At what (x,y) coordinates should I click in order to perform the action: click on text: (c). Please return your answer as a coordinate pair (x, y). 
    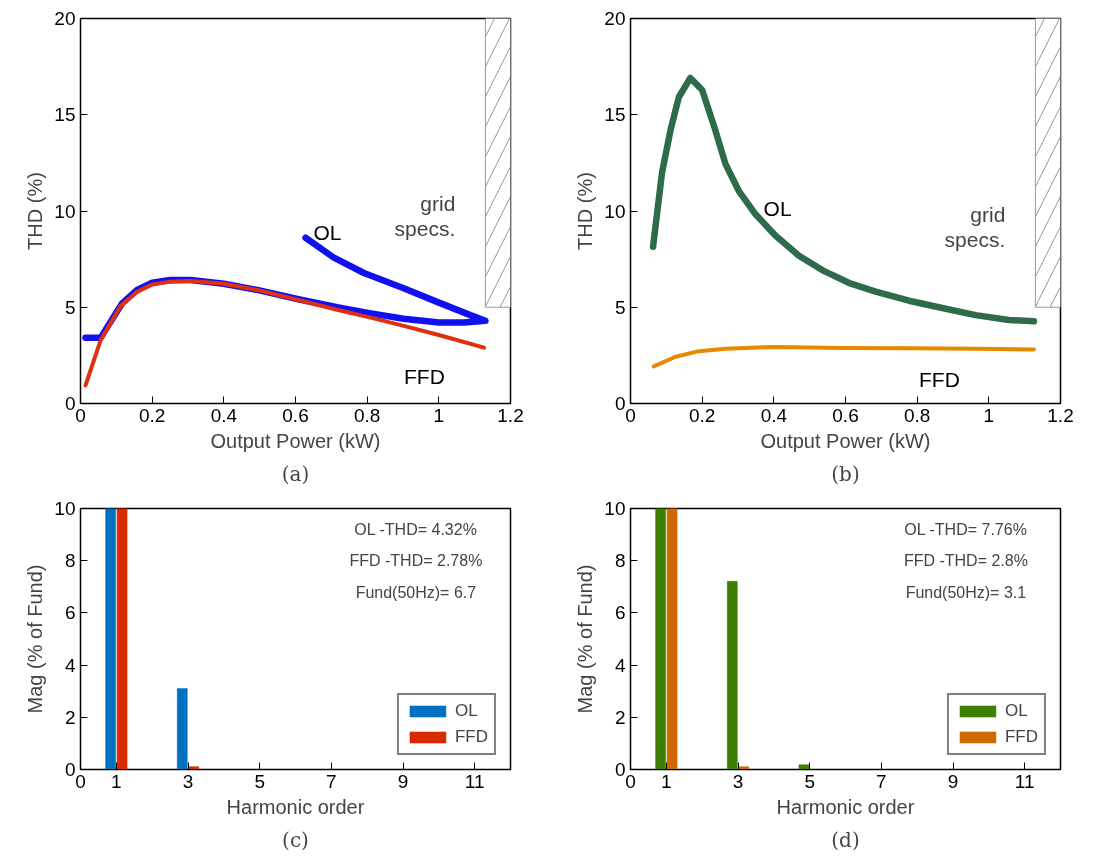
    Looking at the image, I should click on (295, 839).